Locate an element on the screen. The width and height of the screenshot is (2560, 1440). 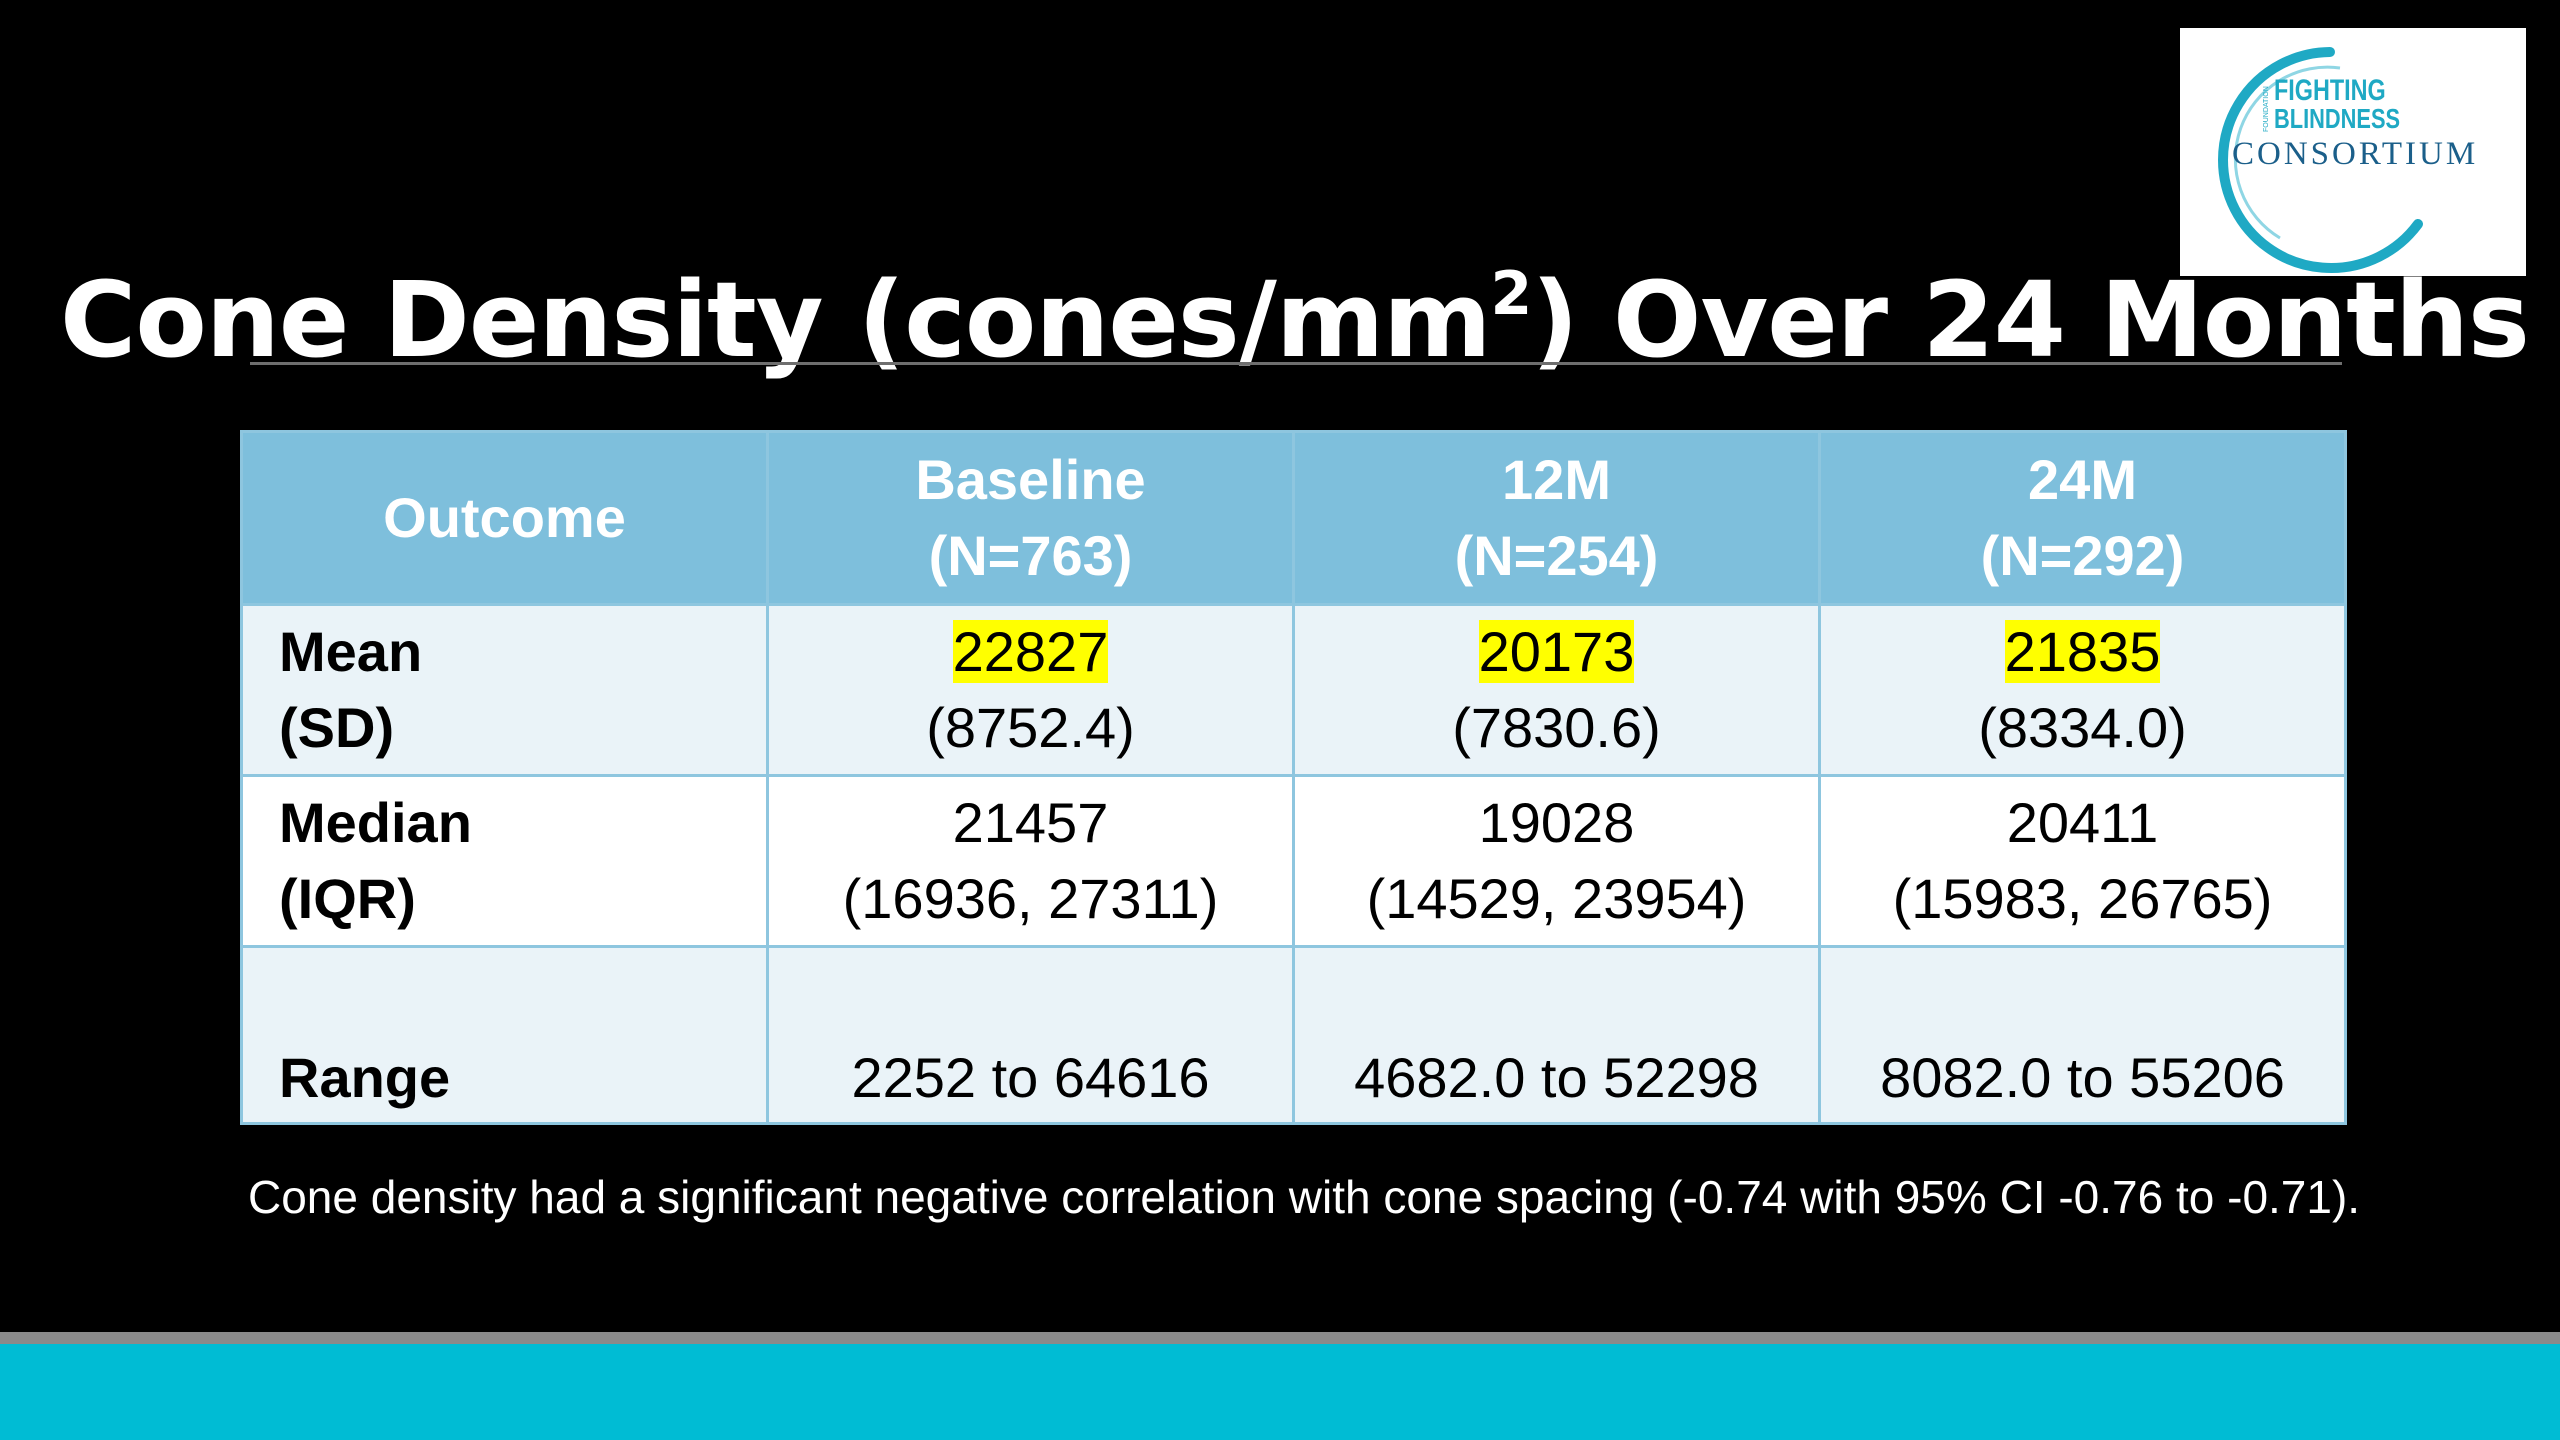
cell-median-baseline: 21457 (16936, 27311) is located at coordinates (1030, 861).